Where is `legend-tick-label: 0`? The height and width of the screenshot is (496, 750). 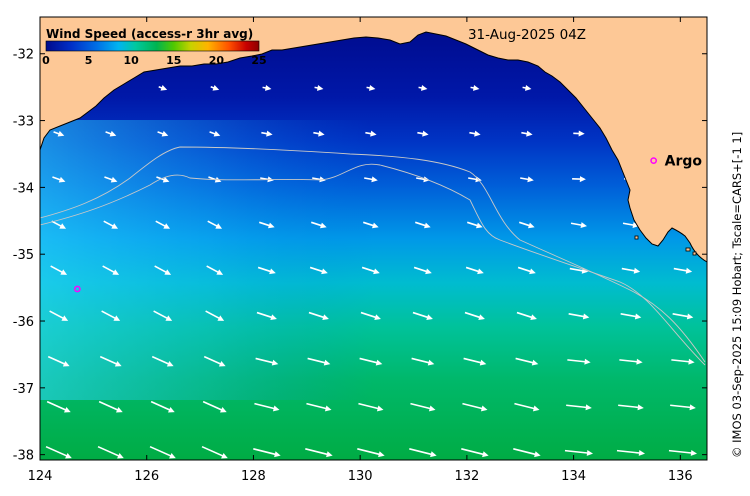 legend-tick-label: 0 is located at coordinates (46, 60).